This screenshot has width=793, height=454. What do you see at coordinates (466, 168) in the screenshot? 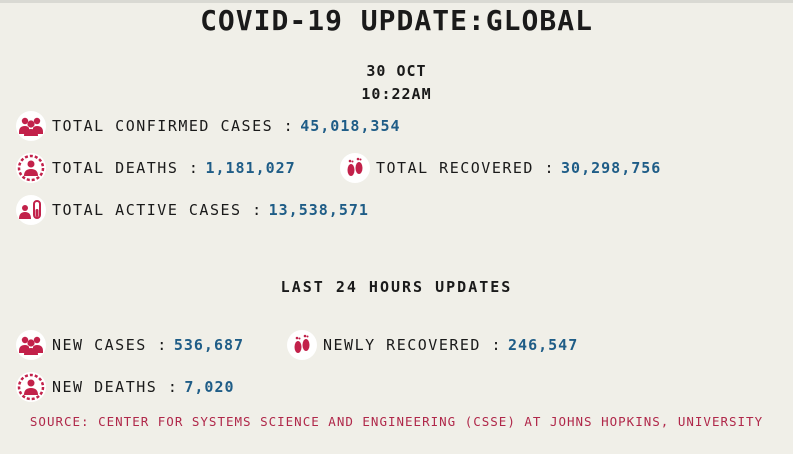
I see `total-recovered-label: TOTAL RECOVERED :` at bounding box center [466, 168].